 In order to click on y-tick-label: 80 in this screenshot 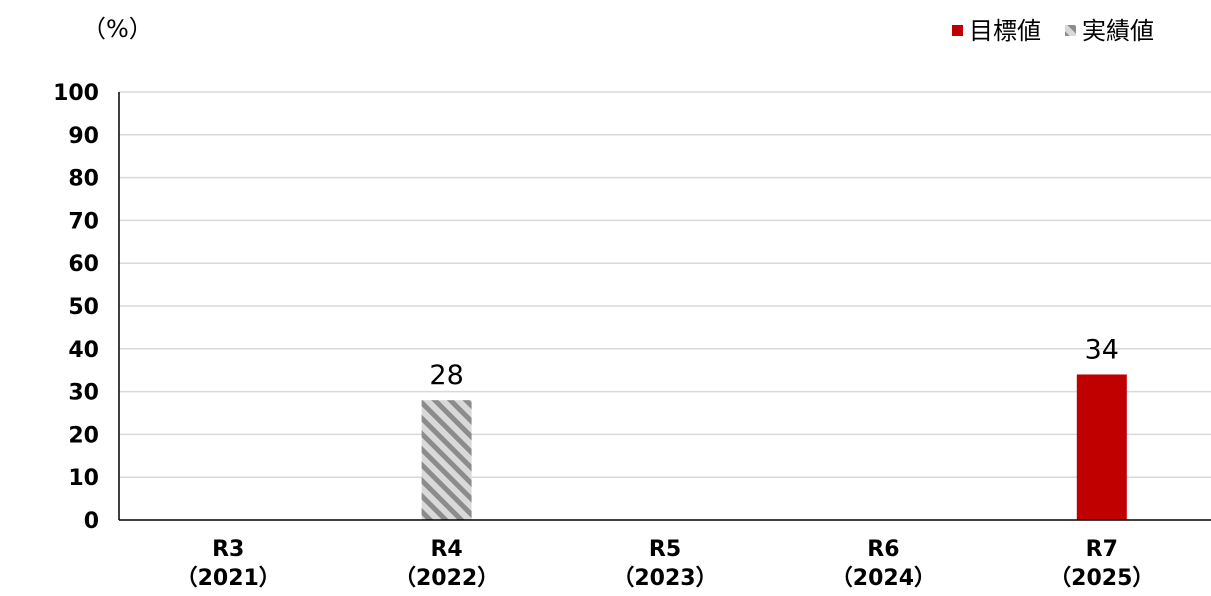, I will do `click(83, 179)`.